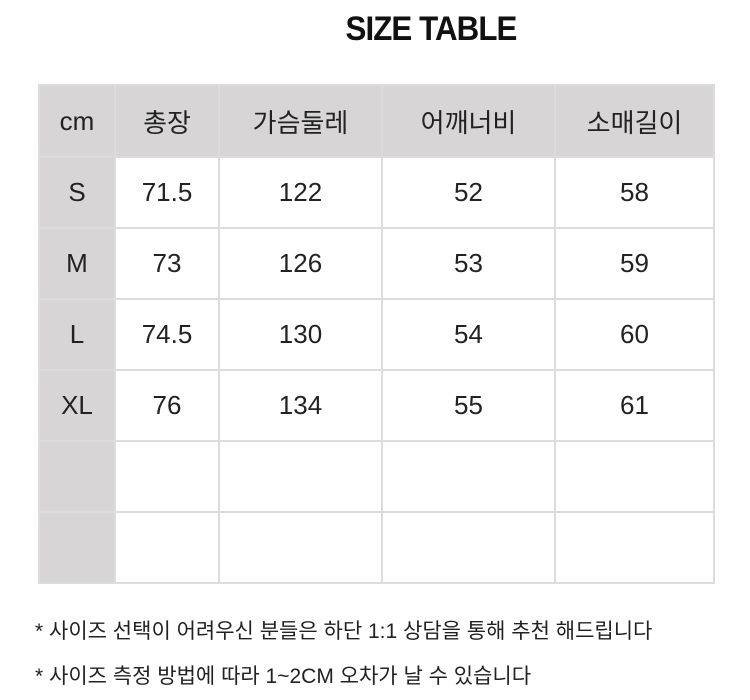  I want to click on table-cell: 74.5, so click(167, 334).